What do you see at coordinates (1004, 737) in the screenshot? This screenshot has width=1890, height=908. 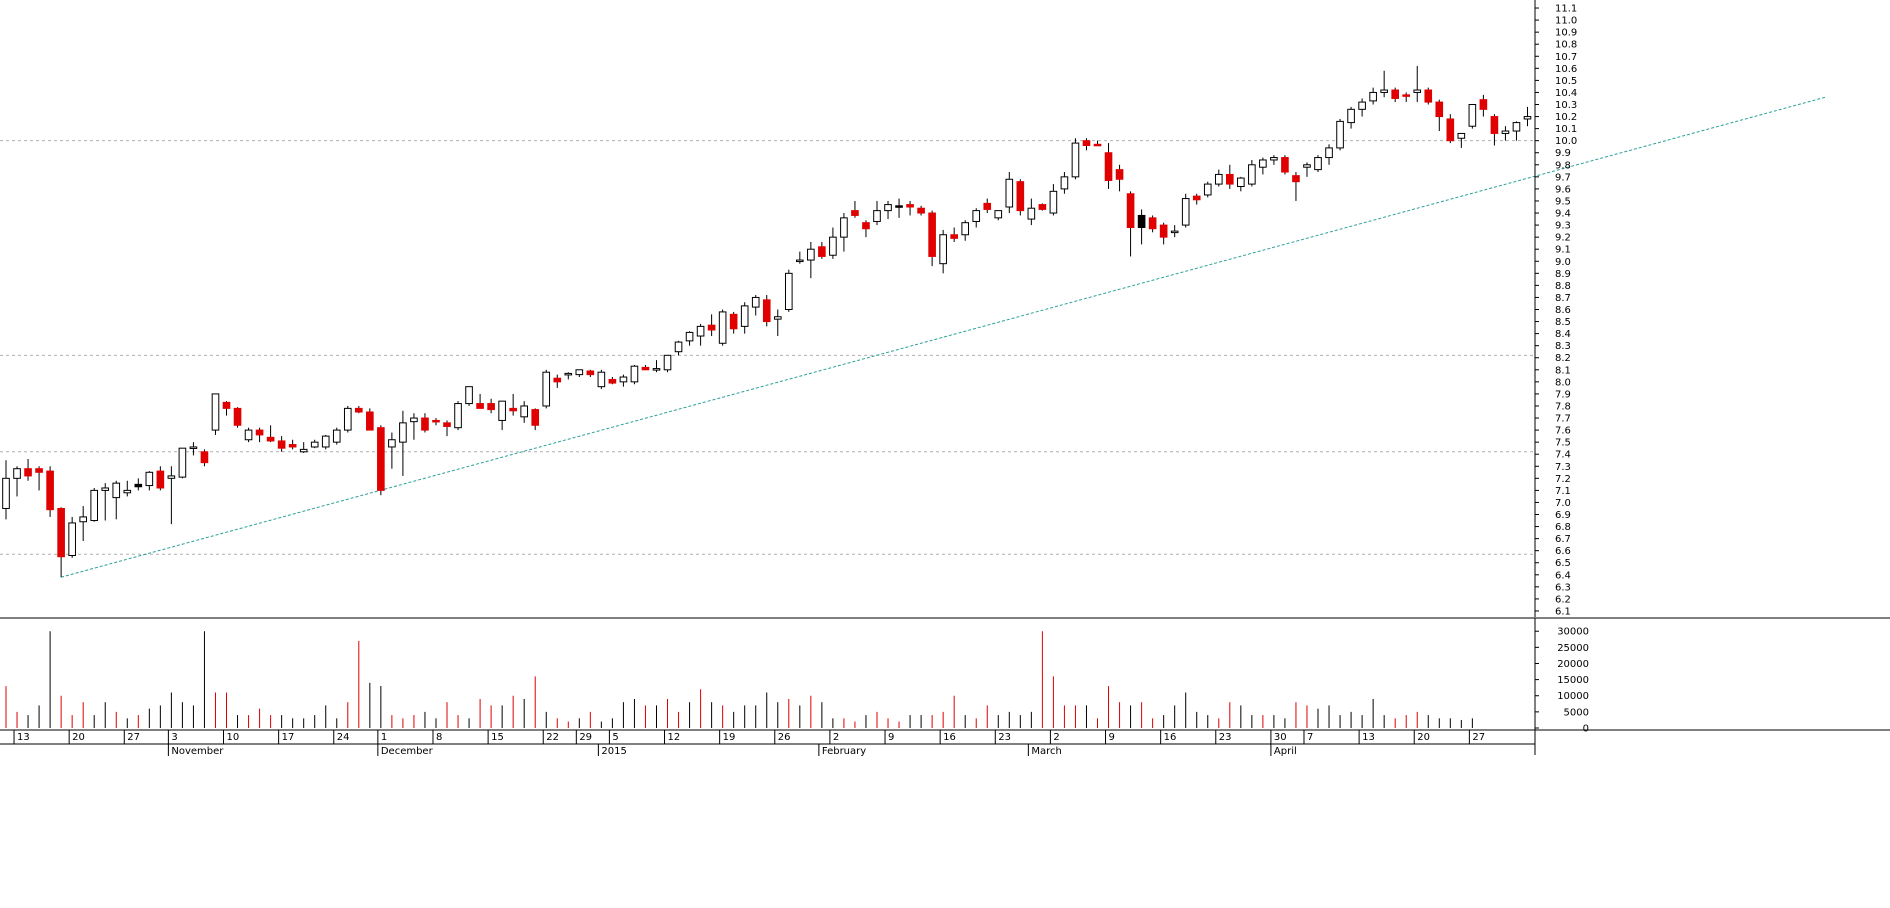 I see `day-tick-label: 23` at bounding box center [1004, 737].